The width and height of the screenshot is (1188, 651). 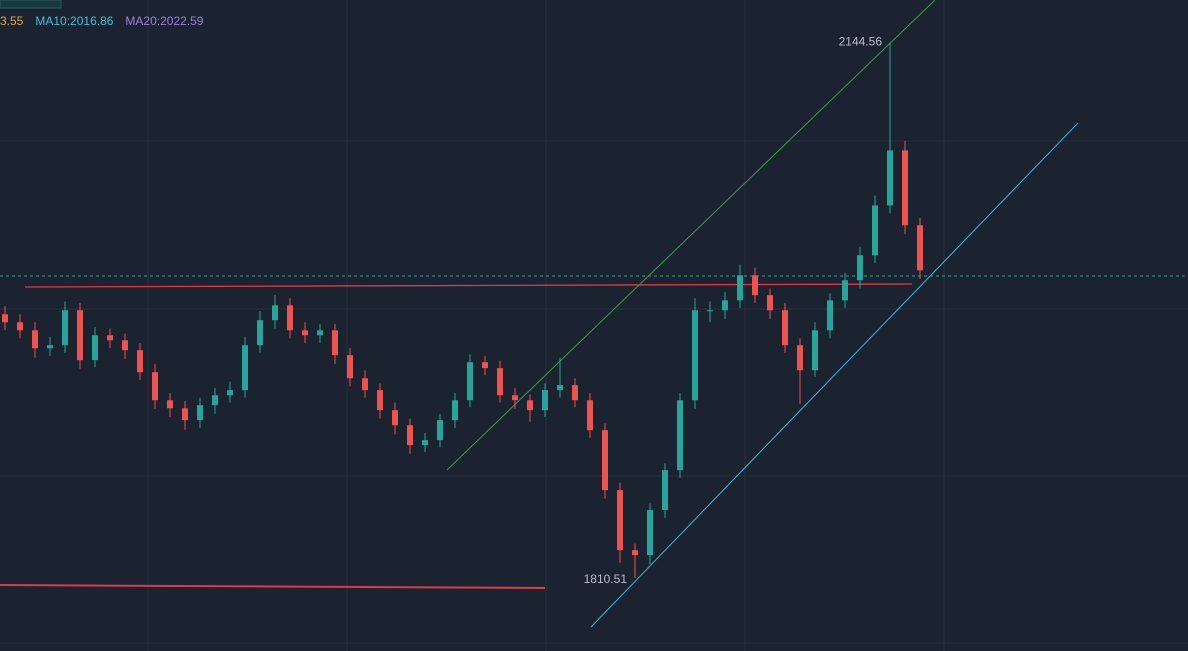 I want to click on low-label: 1810.51, so click(x=606, y=579).